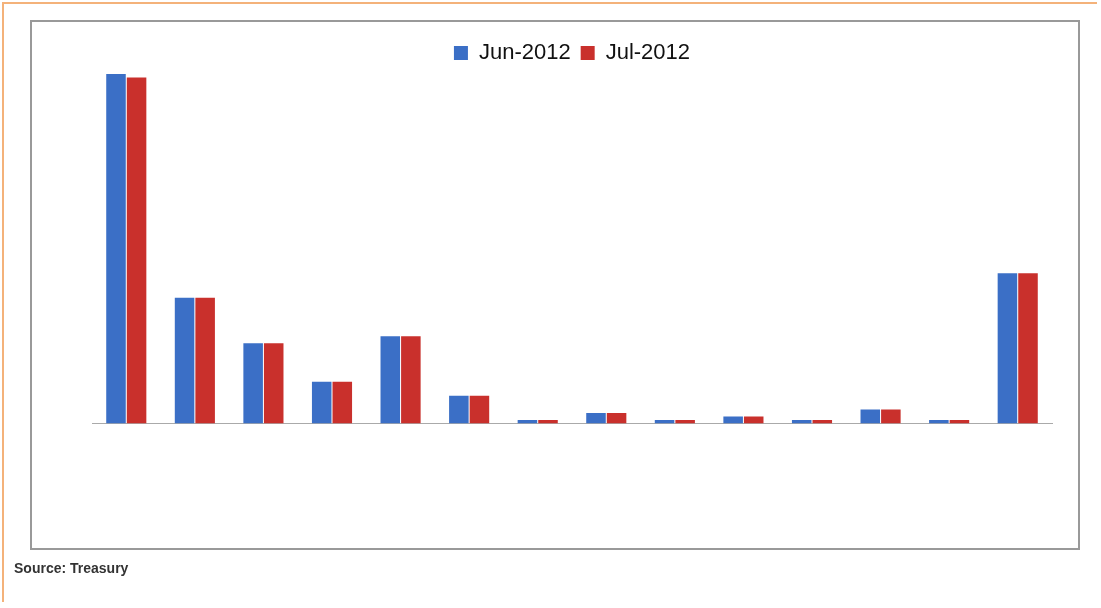 This screenshot has height=608, width=1101. Describe the element at coordinates (524, 52) in the screenshot. I see `legend-label: Jun-2012` at that location.